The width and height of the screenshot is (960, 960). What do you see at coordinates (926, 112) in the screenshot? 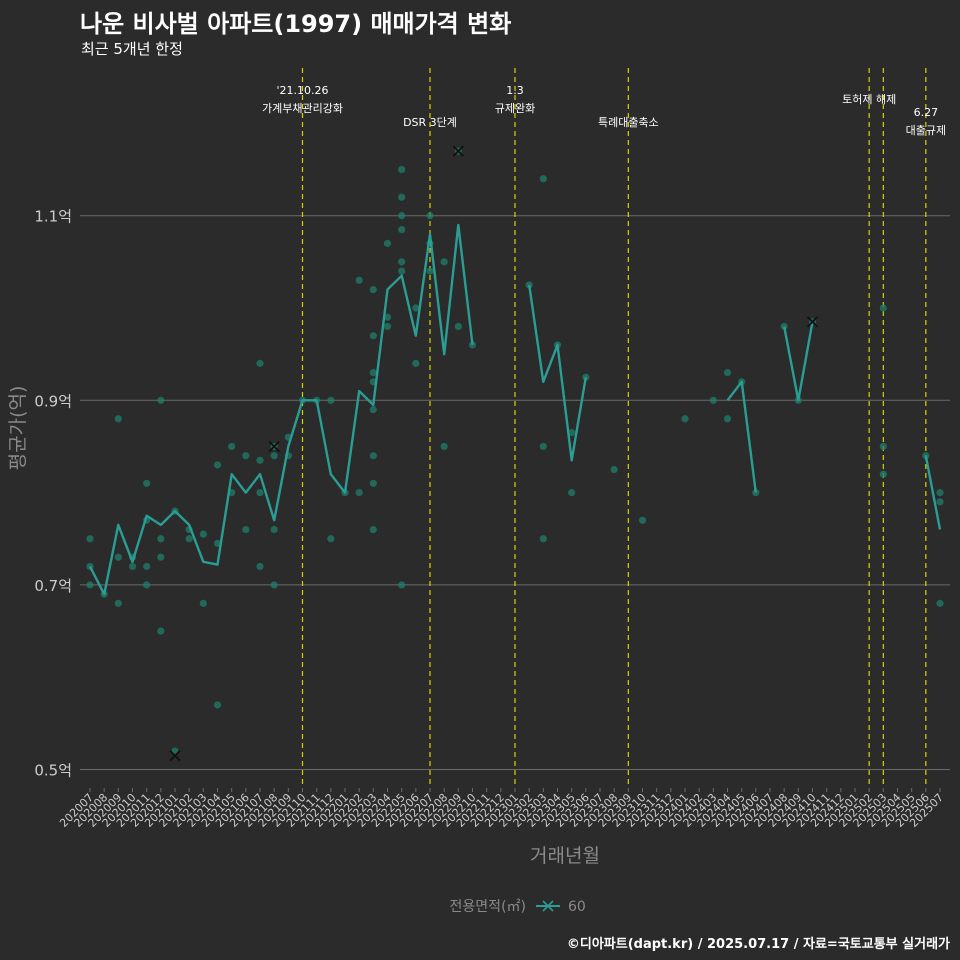
I see `event-date-label: 6.27` at bounding box center [926, 112].